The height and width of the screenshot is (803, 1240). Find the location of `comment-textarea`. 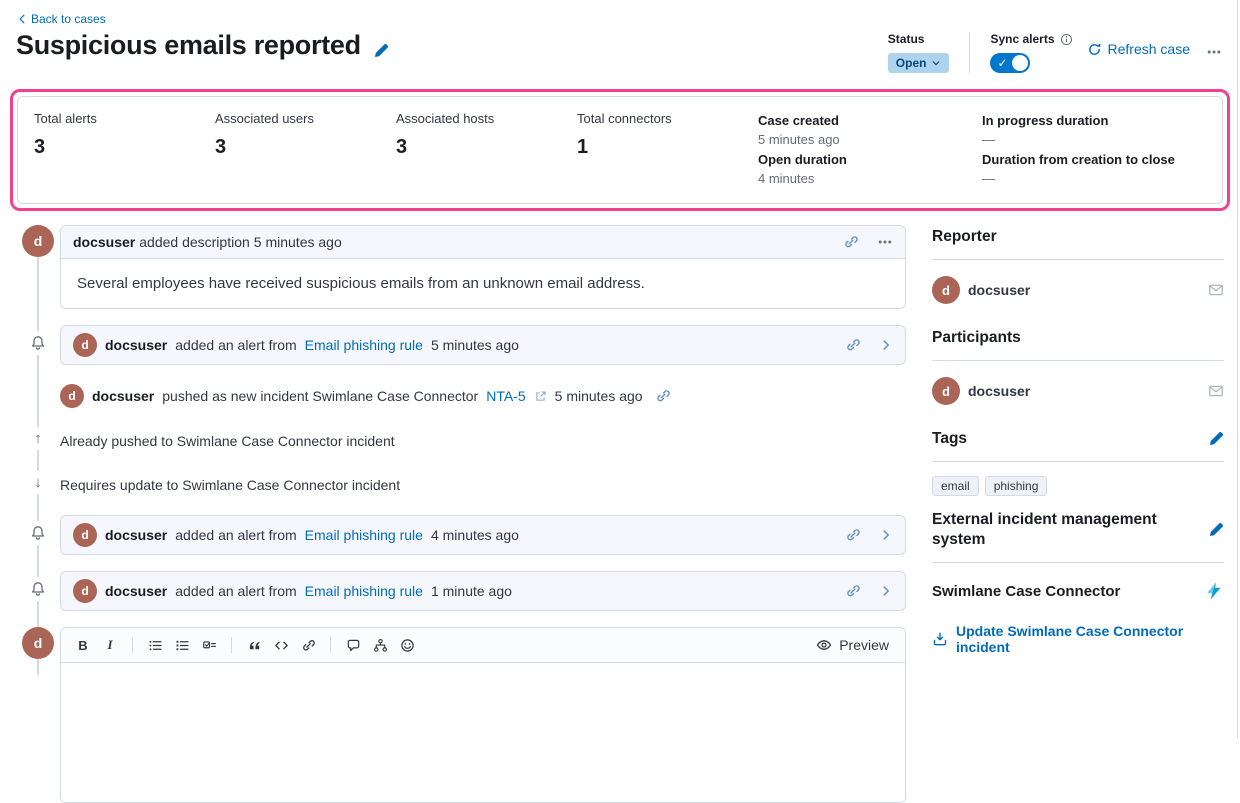

comment-textarea is located at coordinates (483, 732).